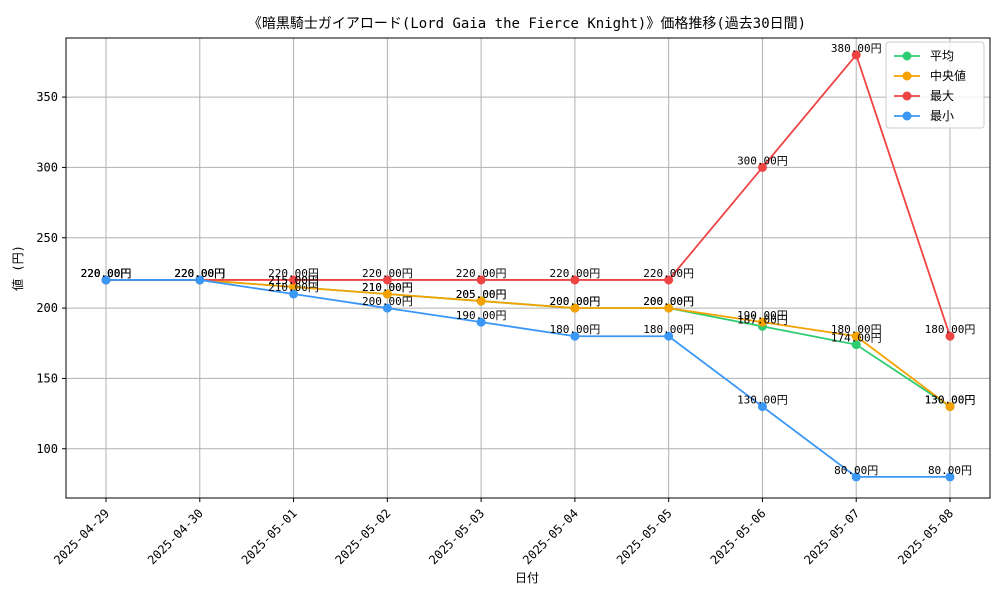 Image resolution: width=1000 pixels, height=600 pixels. What do you see at coordinates (47, 97) in the screenshot?
I see `y-tick-label: 350` at bounding box center [47, 97].